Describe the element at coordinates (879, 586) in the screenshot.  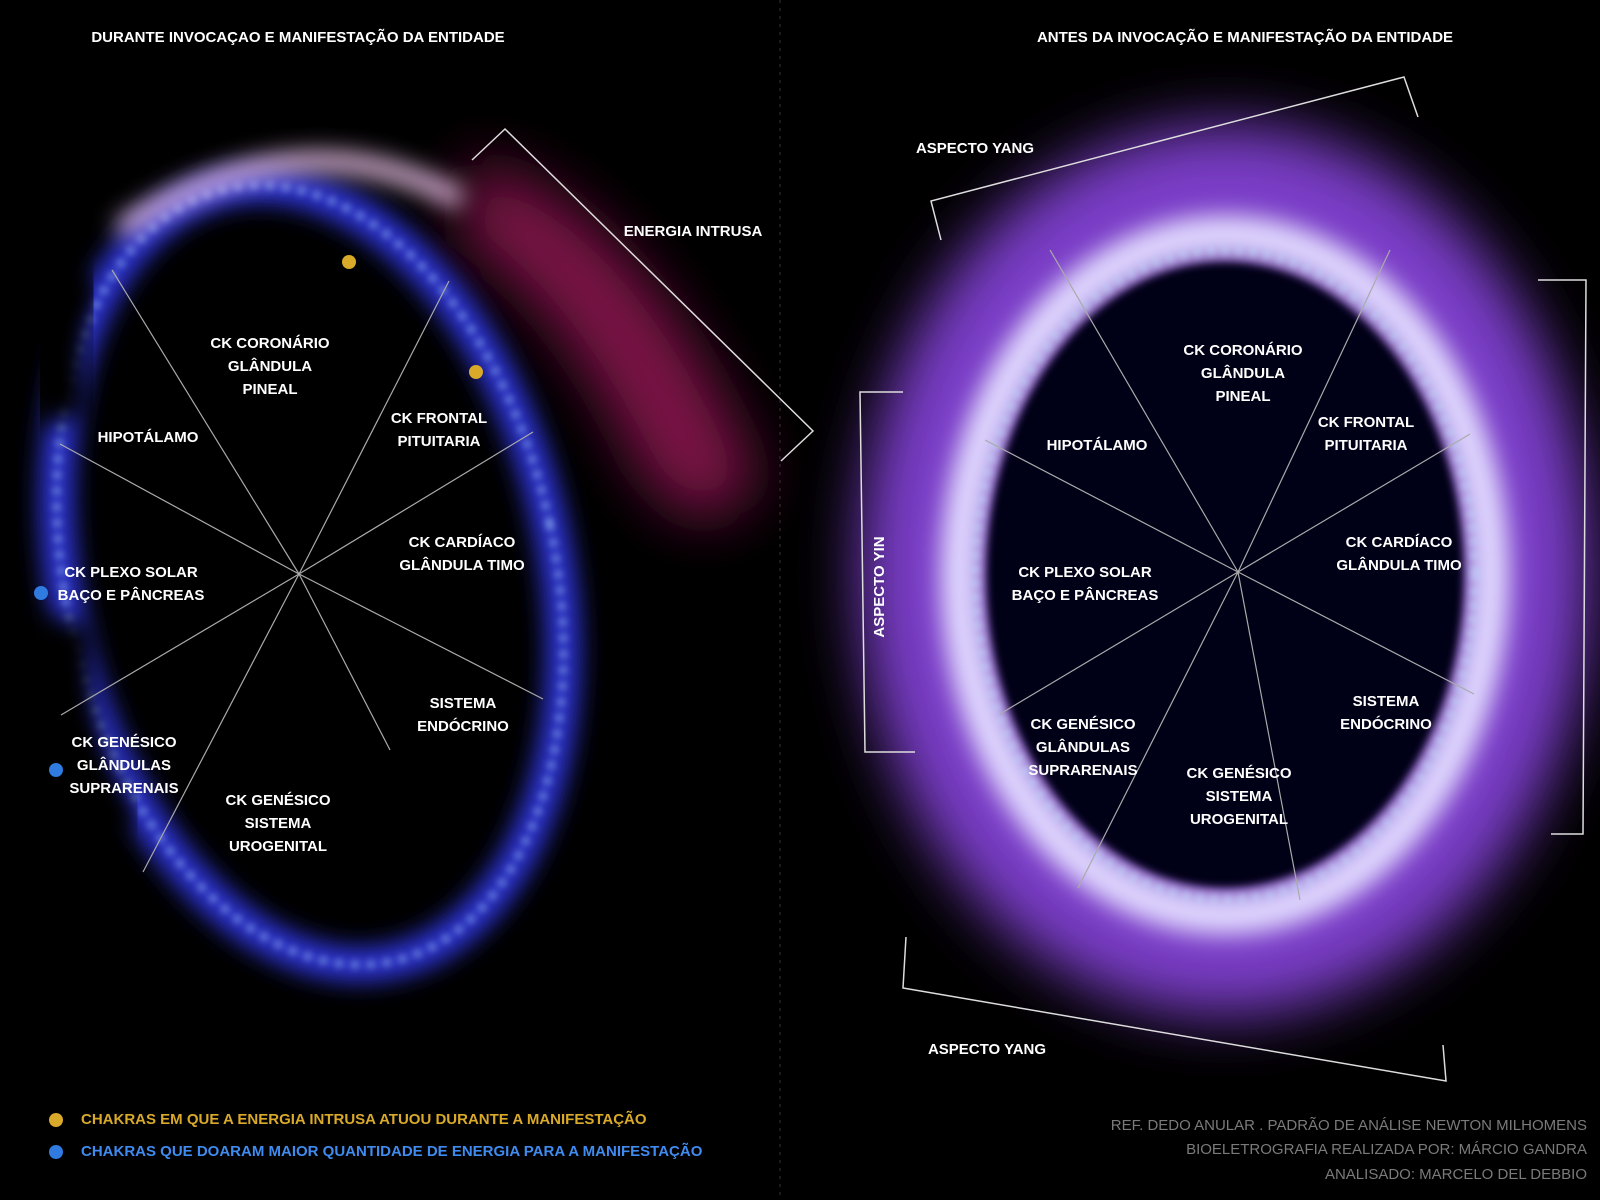
I see `aspect-label: ASPECTO YIN` at that location.